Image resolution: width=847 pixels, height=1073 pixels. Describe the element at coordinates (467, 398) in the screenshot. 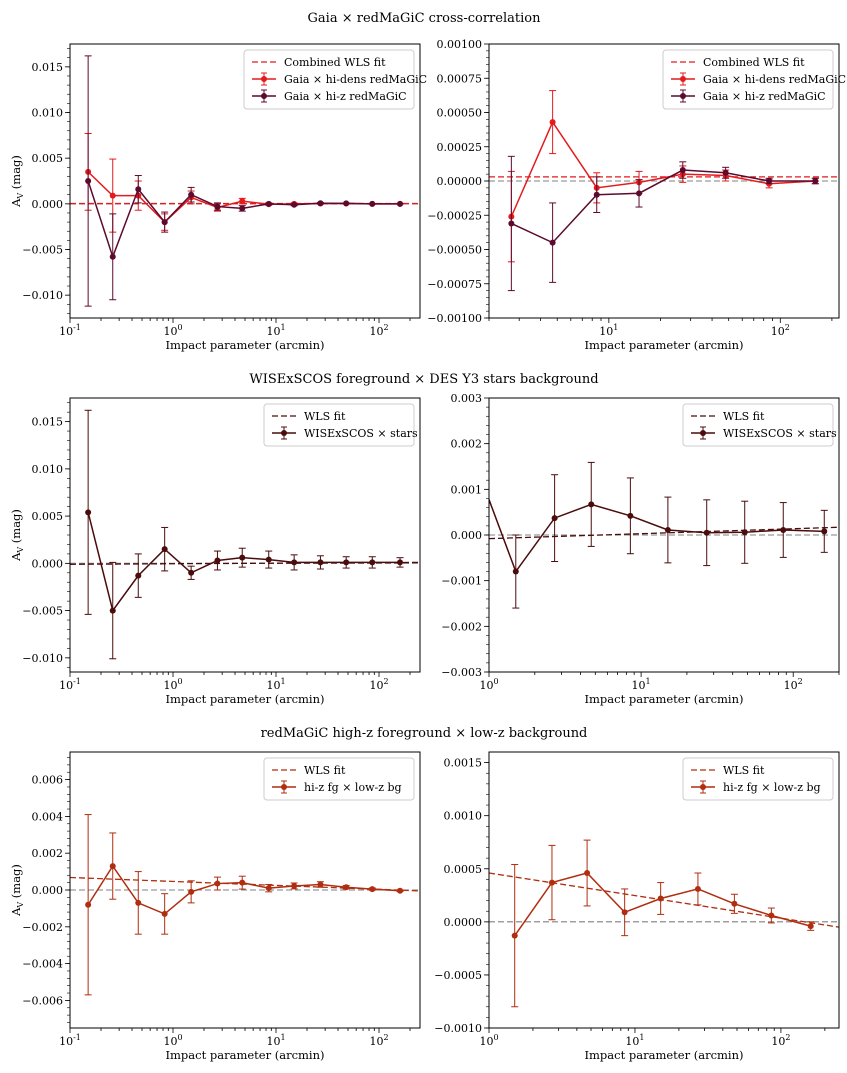

I see `y-tick-label: 0.003` at that location.